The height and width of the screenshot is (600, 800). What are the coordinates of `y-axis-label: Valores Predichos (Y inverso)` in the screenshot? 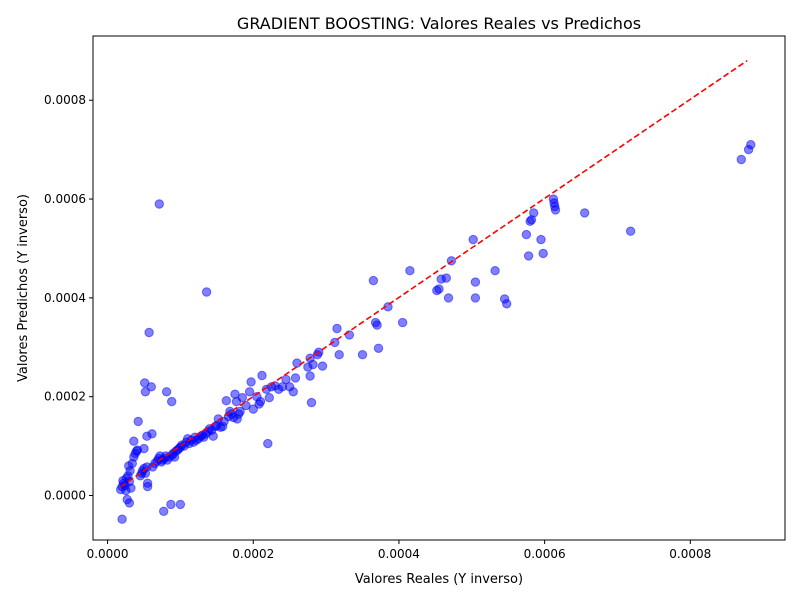 It's located at (23, 288).